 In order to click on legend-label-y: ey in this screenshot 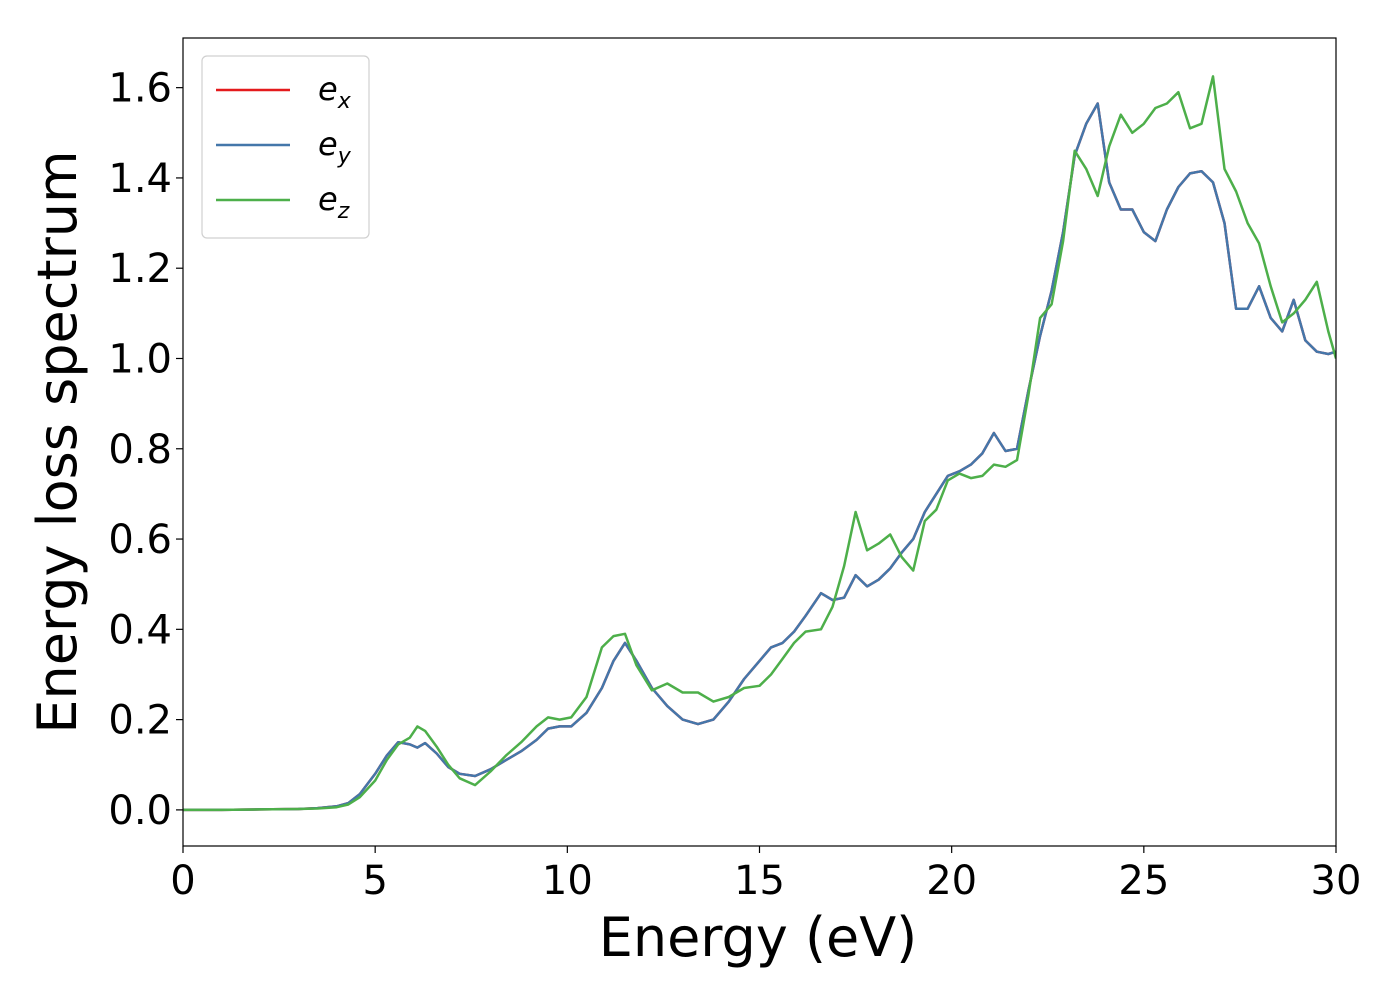, I will do `click(335, 147)`.